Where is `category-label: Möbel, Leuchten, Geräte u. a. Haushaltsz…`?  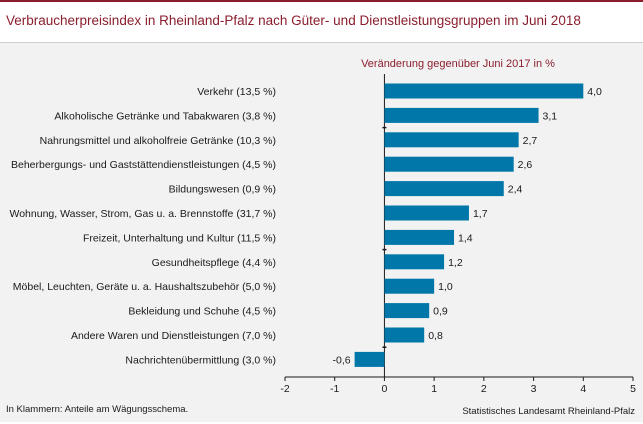 category-label: Möbel, Leuchten, Geräte u. a. Haushaltsz… is located at coordinates (144, 287).